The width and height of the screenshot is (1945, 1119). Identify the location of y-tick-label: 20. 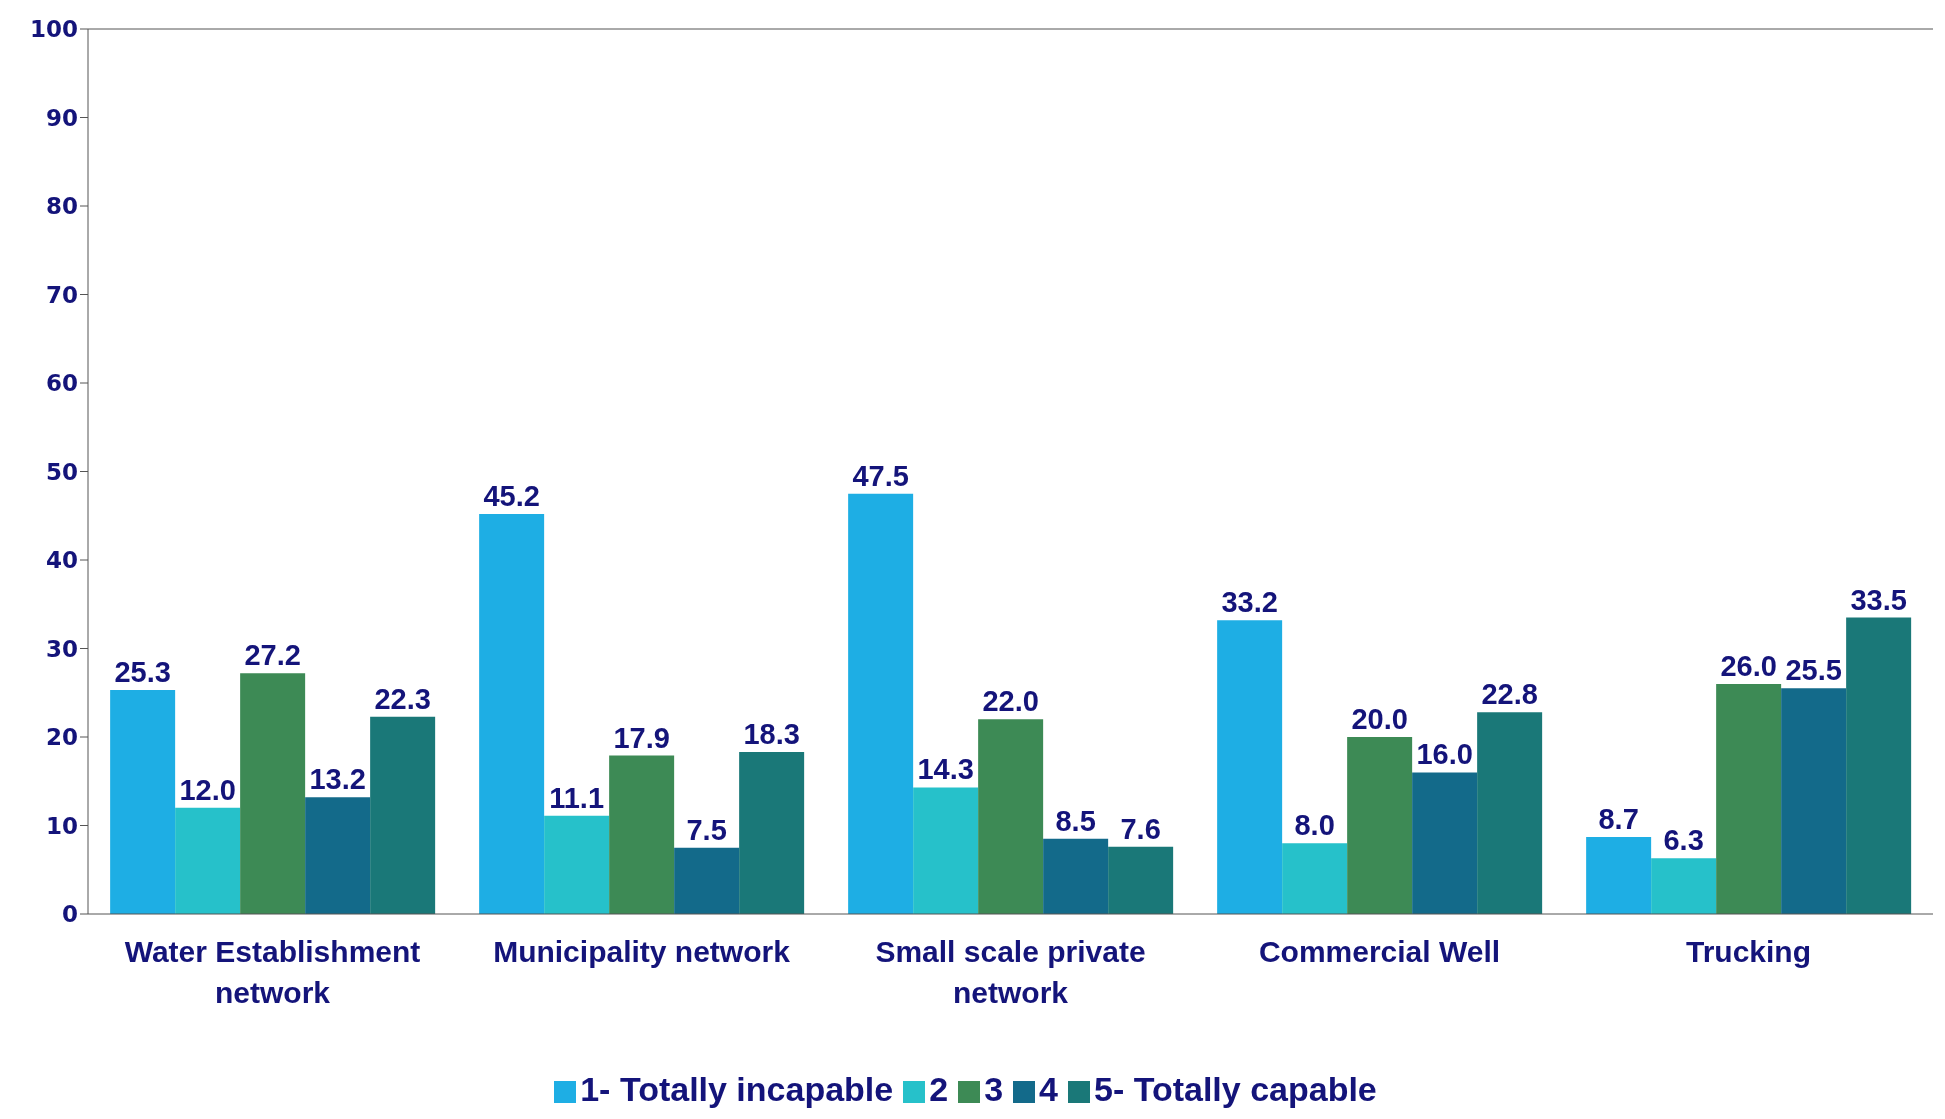
(61, 737).